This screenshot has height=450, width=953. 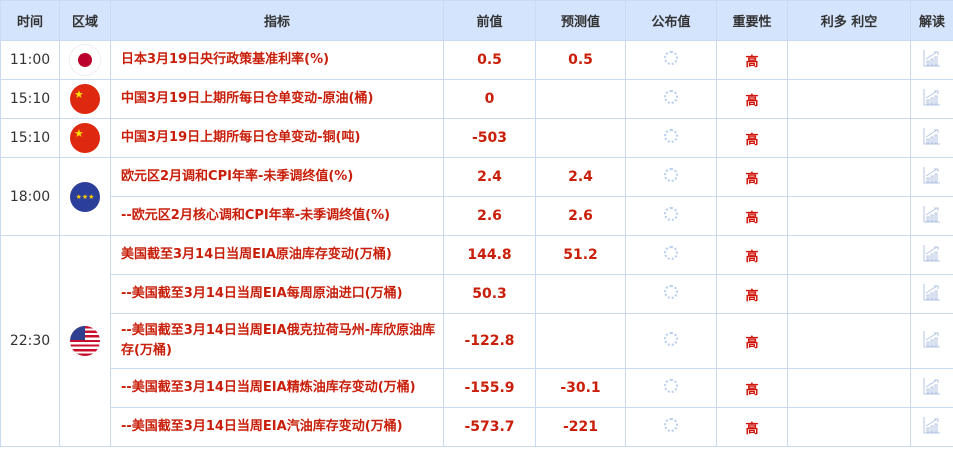 I want to click on china-flag-icon: ★, so click(x=85, y=99).